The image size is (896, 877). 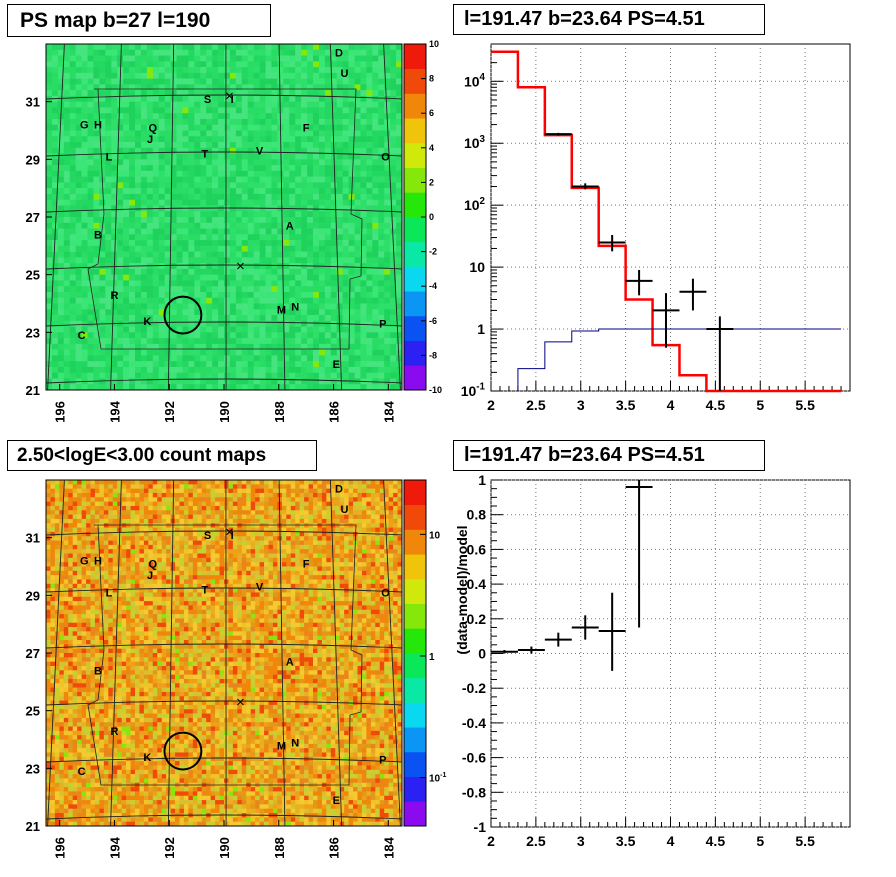 I want to click on source-label-r: R, so click(x=114, y=296).